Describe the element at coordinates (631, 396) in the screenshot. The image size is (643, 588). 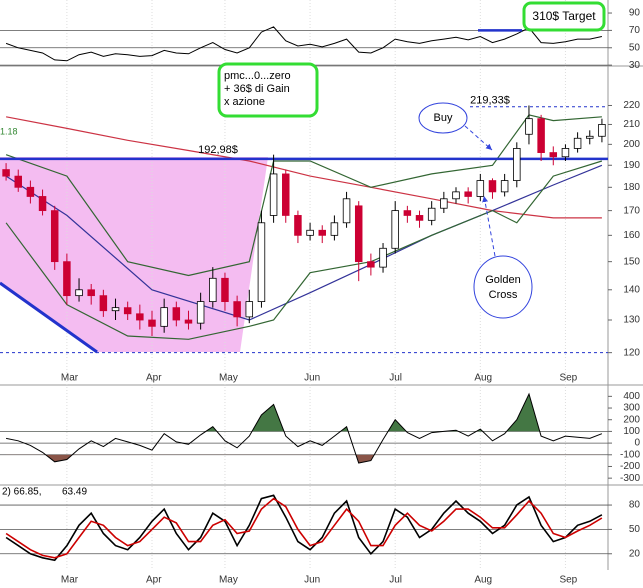
I see `y-tick-label: 400` at that location.